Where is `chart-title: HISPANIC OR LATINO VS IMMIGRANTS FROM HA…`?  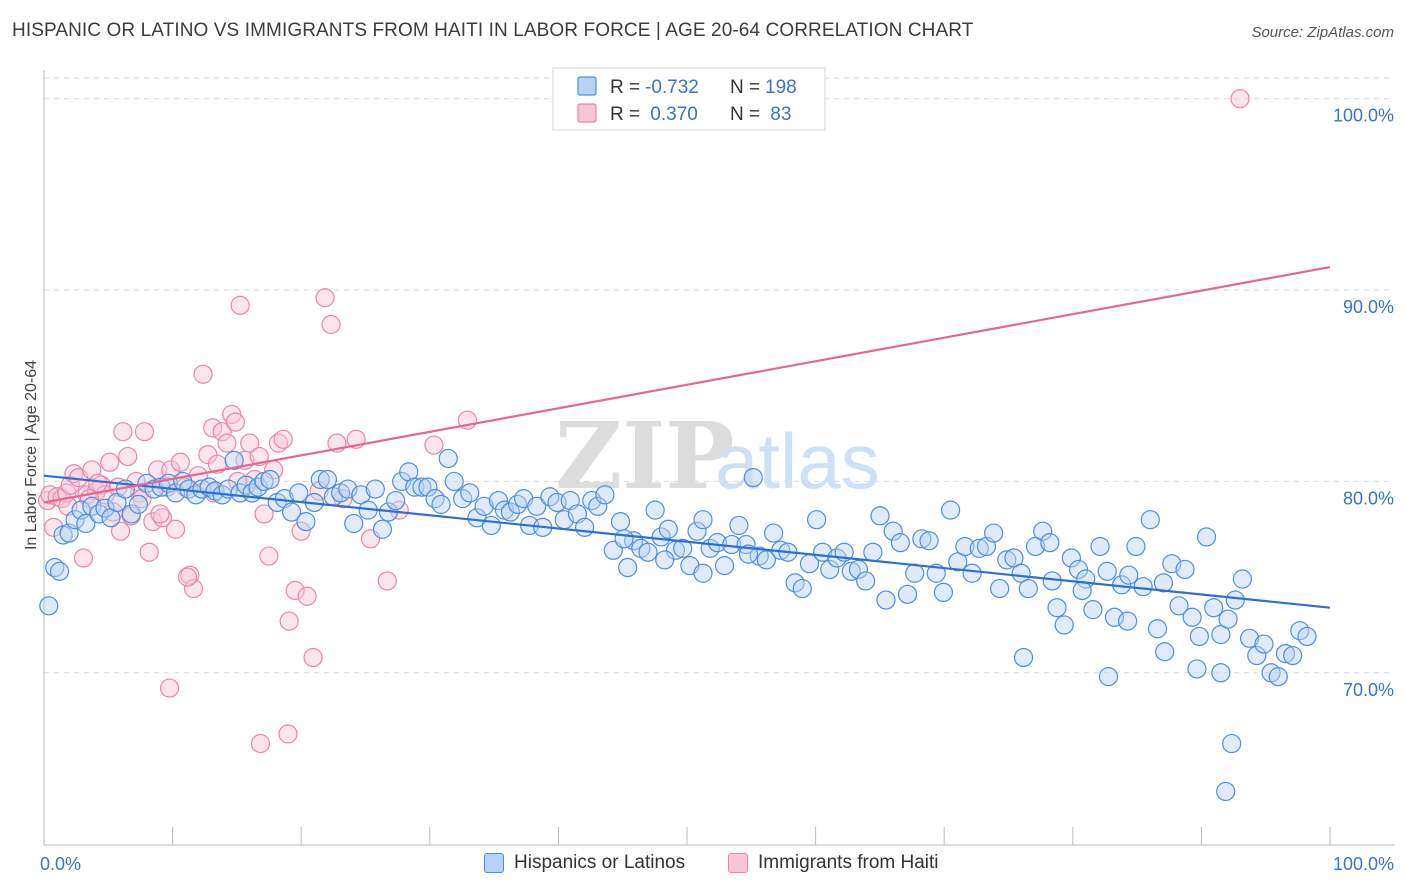
chart-title: HISPANIC OR LATINO VS IMMIGRANTS FROM HA… is located at coordinates (493, 30).